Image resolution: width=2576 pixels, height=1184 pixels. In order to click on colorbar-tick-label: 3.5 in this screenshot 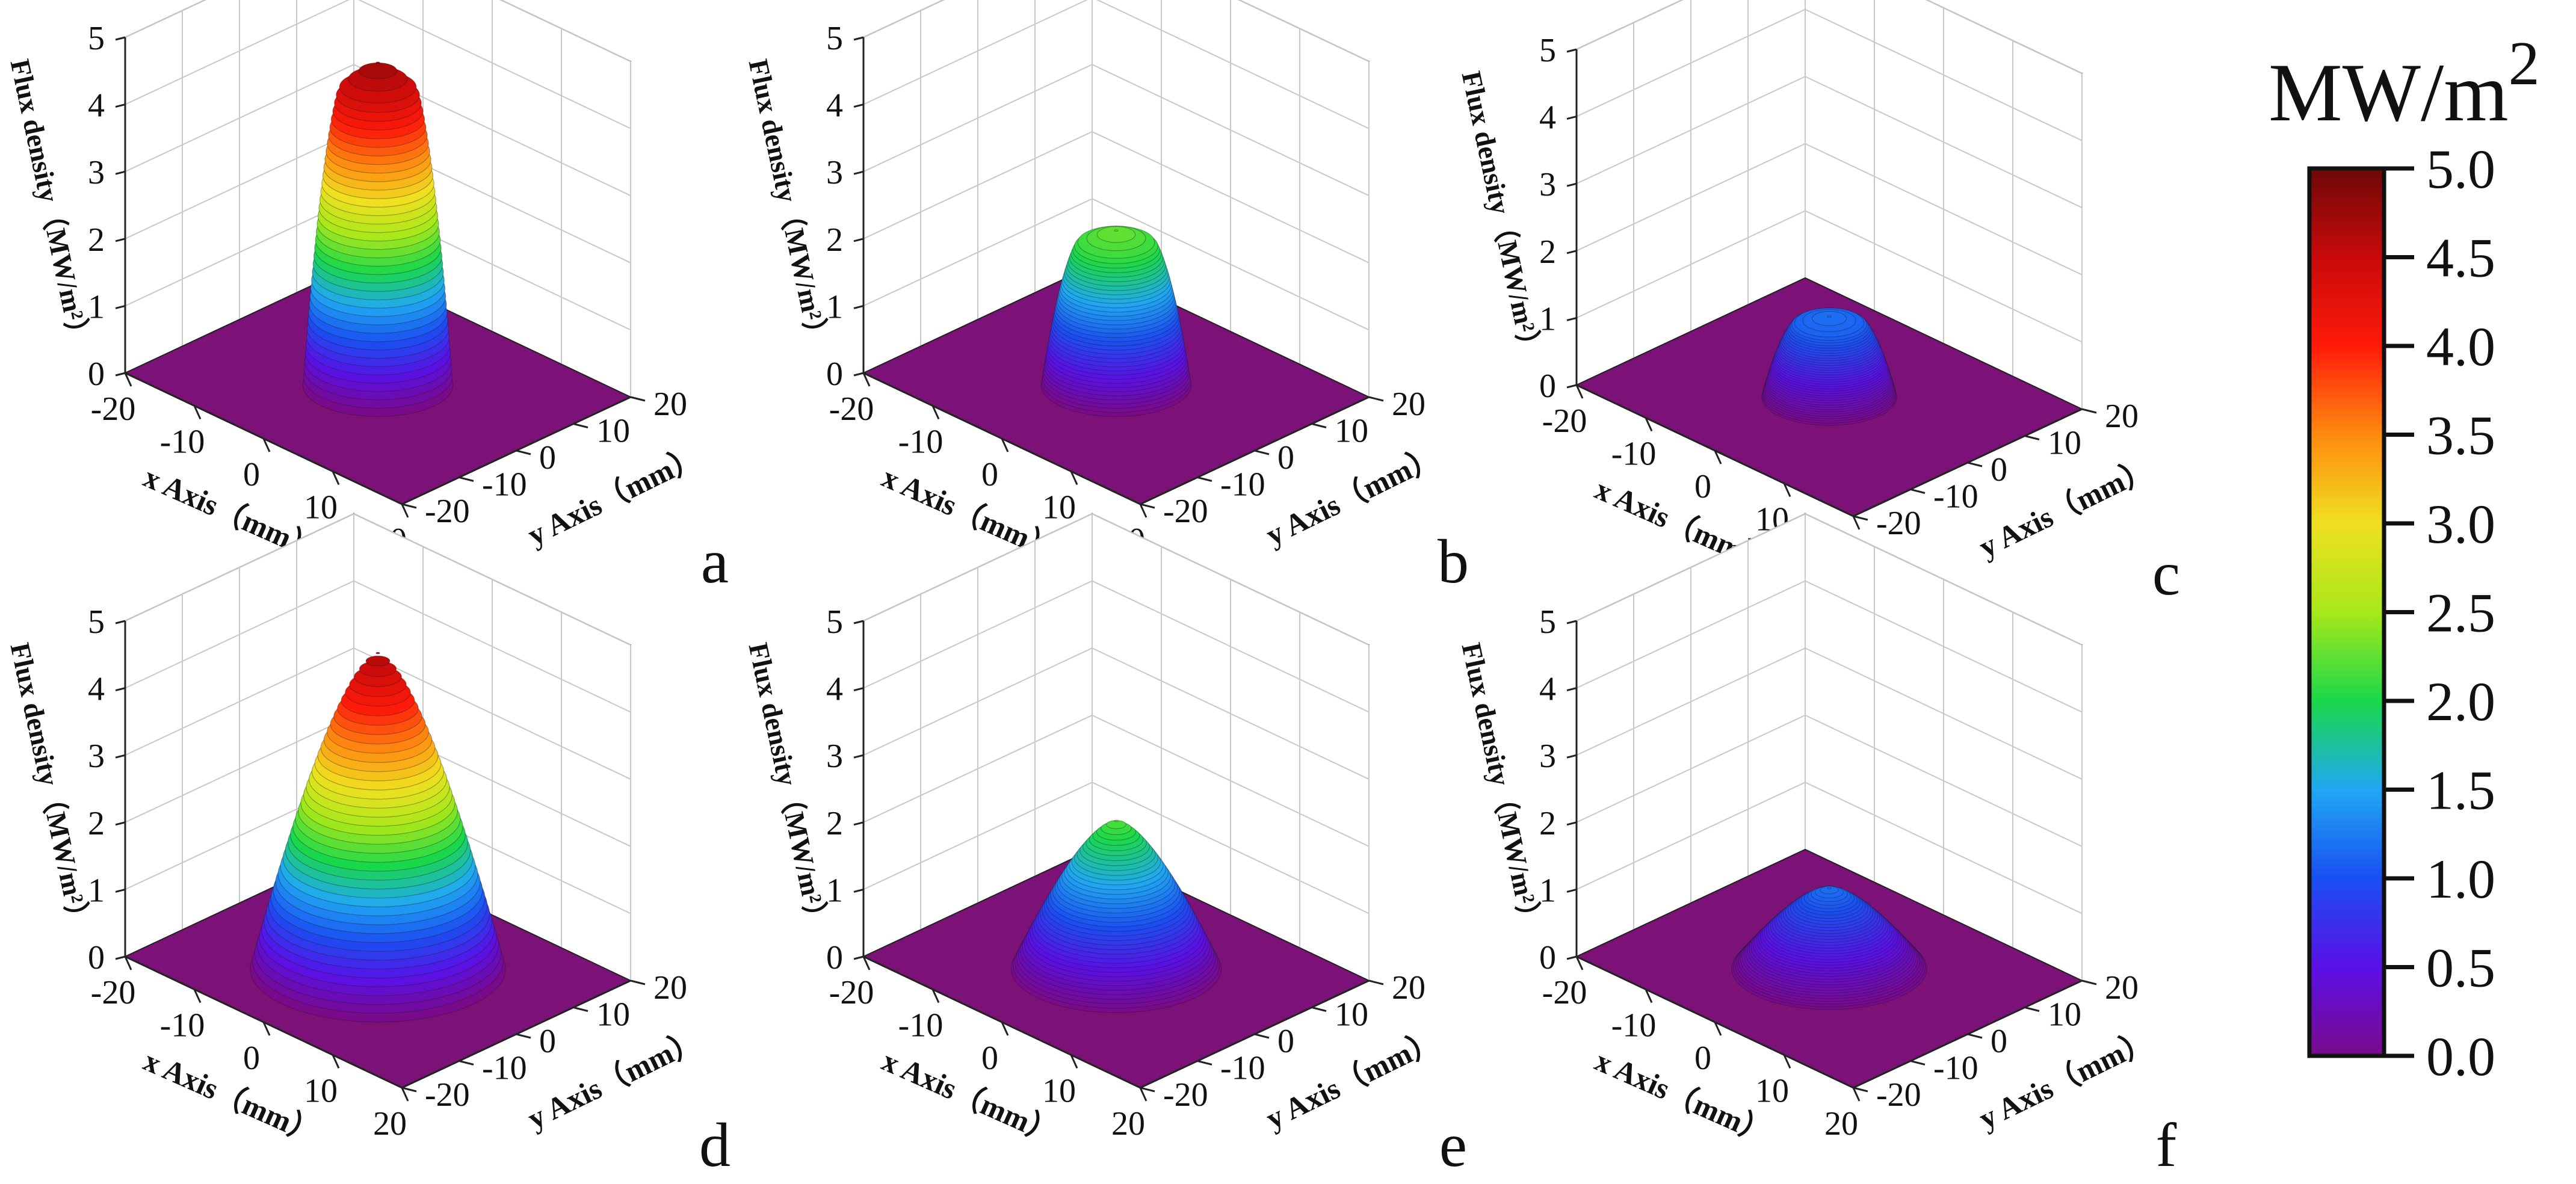, I will do `click(2460, 435)`.